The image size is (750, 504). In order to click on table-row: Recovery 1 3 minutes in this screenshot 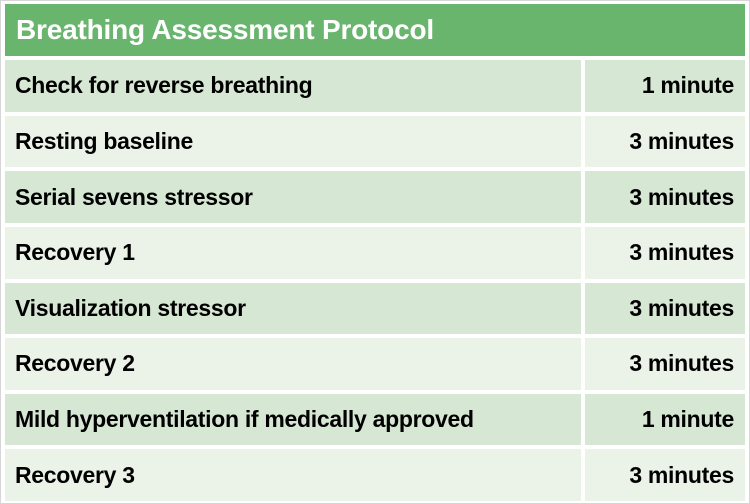, I will do `click(375, 252)`.